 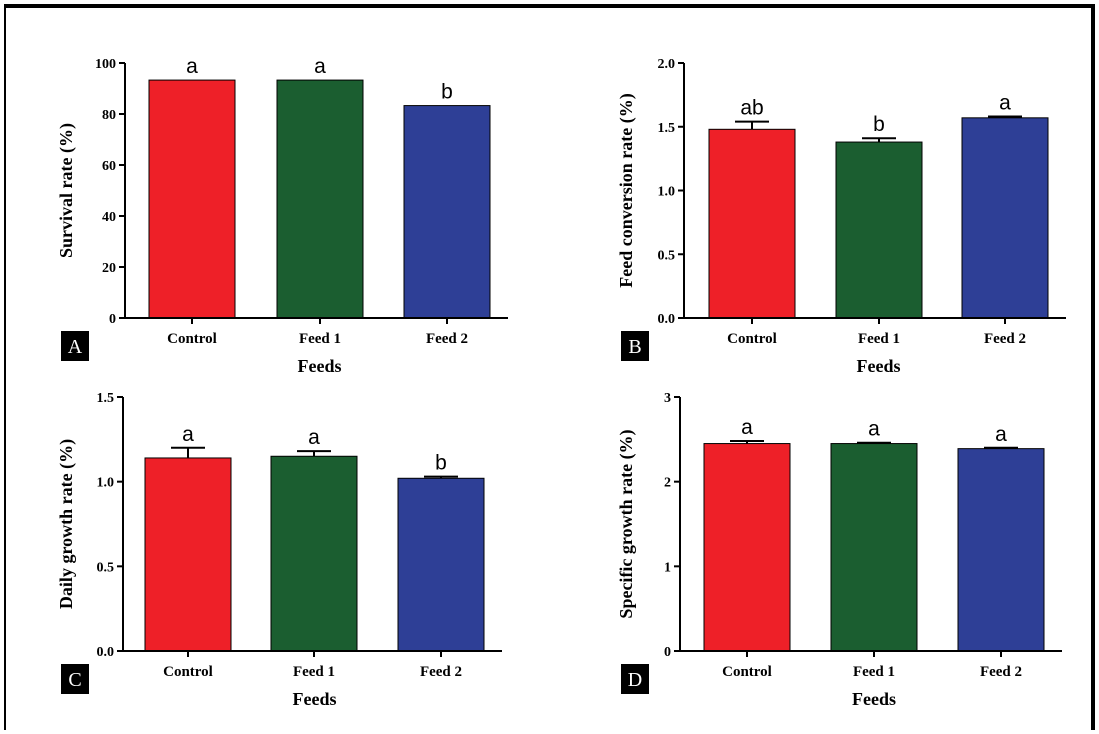 What do you see at coordinates (626, 523) in the screenshot?
I see `y-axis-title: Specific growth rate (%)` at bounding box center [626, 523].